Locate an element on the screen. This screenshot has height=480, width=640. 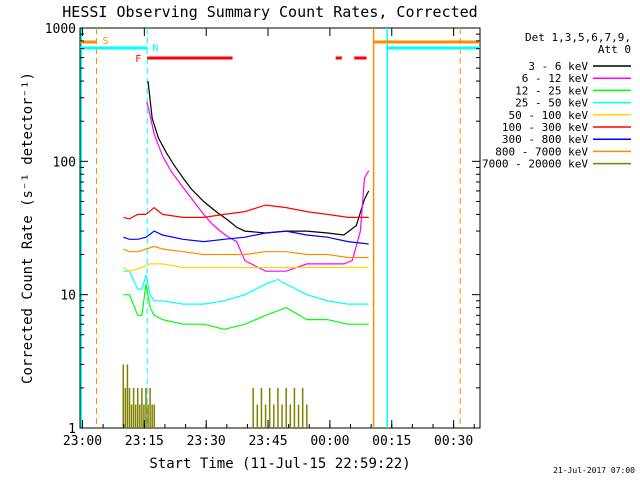
y-tick-label-1: 10 is located at coordinates (68, 296).